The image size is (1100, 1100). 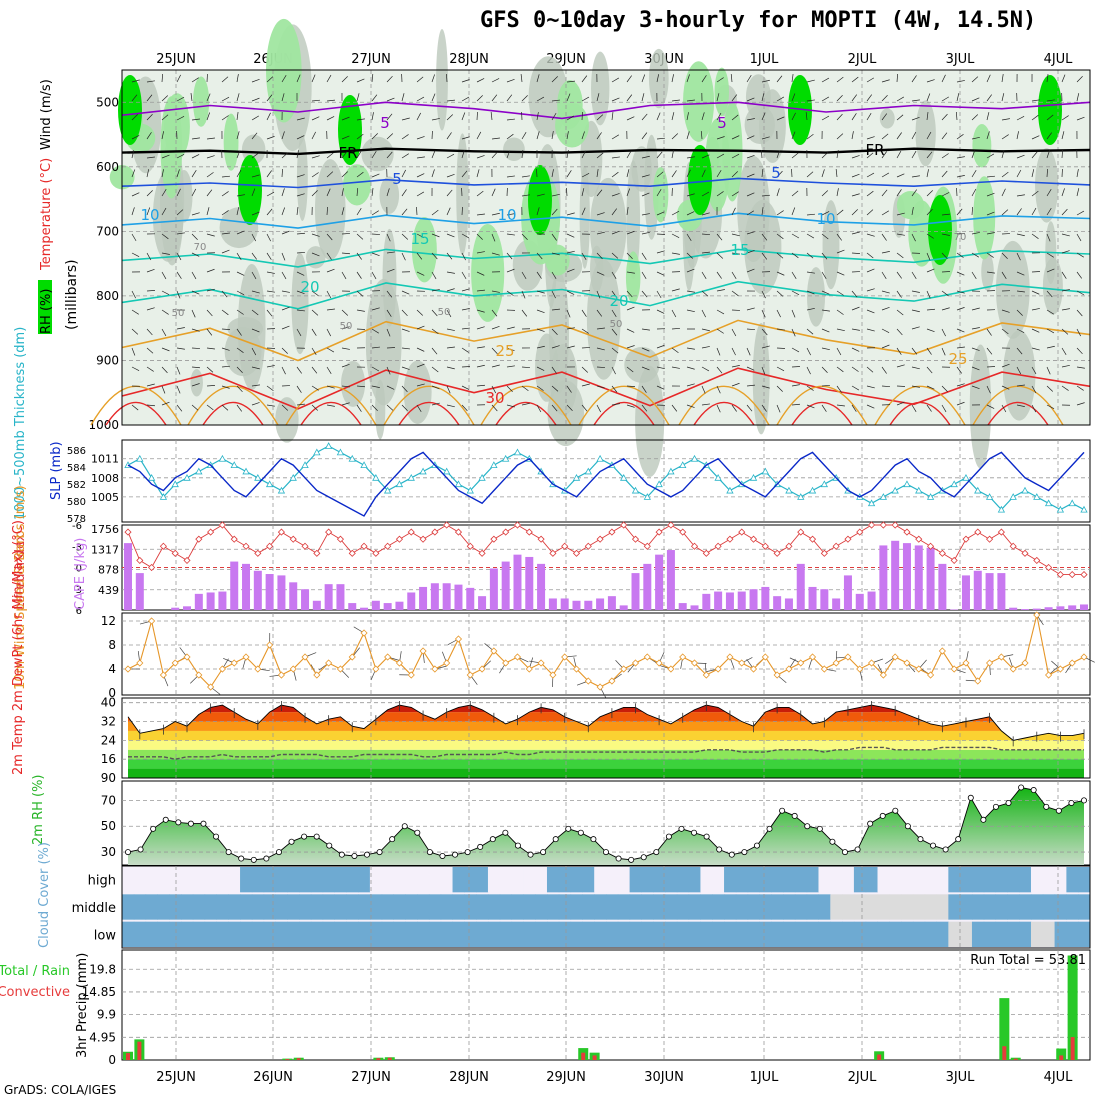 What do you see at coordinates (108, 800) in the screenshot?
I see `rh-tick-label: 70` at bounding box center [108, 800].